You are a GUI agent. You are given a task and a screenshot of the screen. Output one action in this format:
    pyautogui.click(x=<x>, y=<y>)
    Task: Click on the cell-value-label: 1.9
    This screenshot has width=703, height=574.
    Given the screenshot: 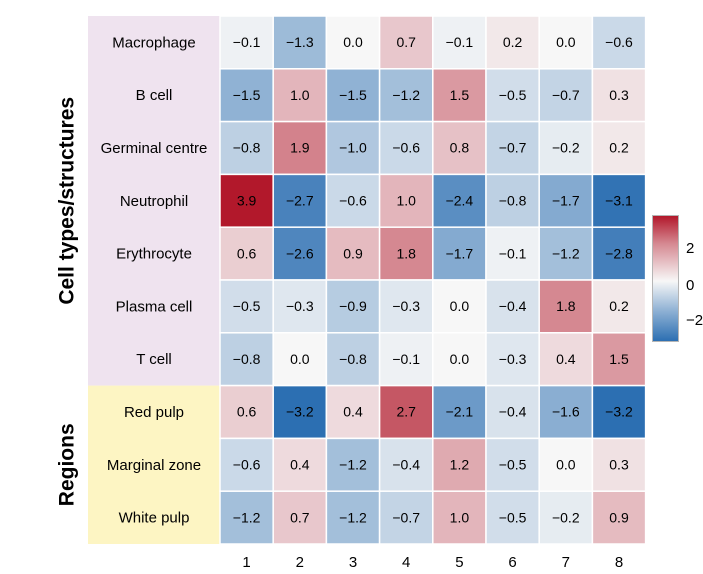 What is the action you would take?
    pyautogui.click(x=300, y=148)
    